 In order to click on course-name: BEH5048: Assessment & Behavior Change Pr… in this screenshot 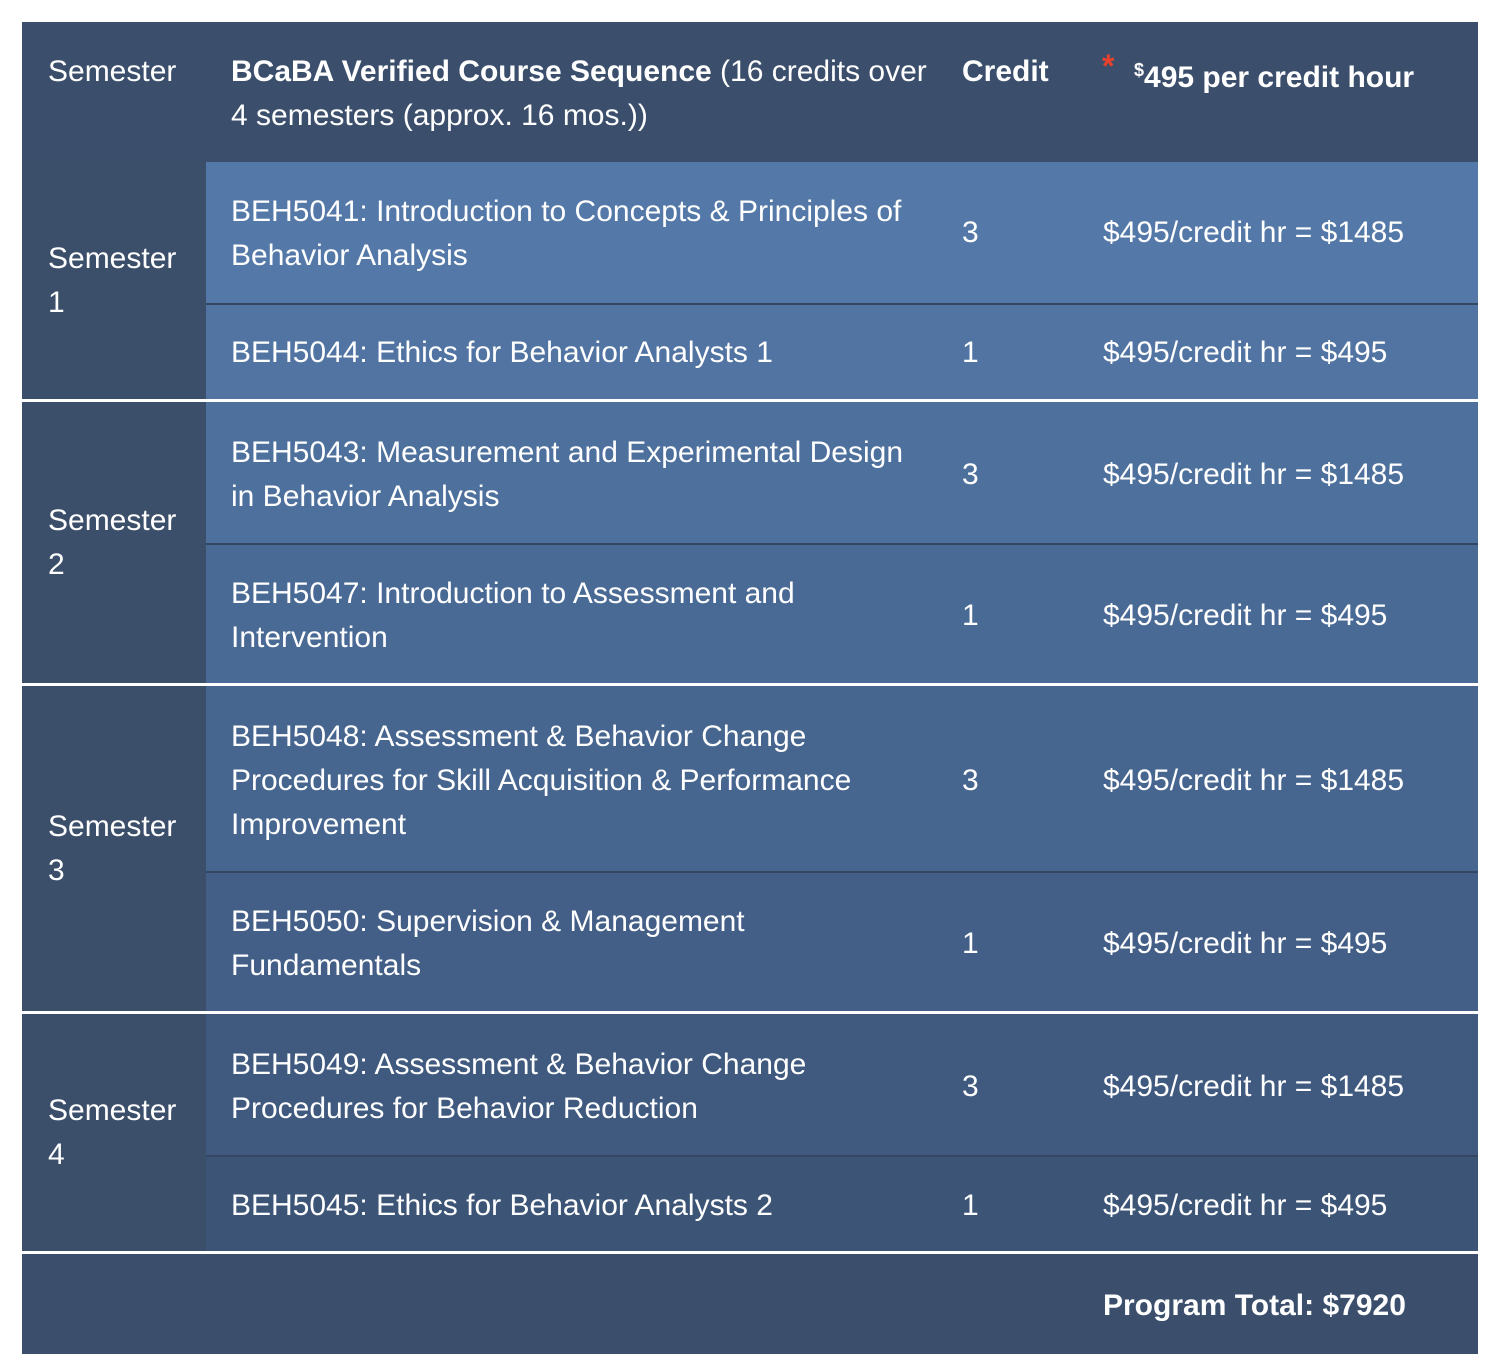, I will do `click(541, 780)`.